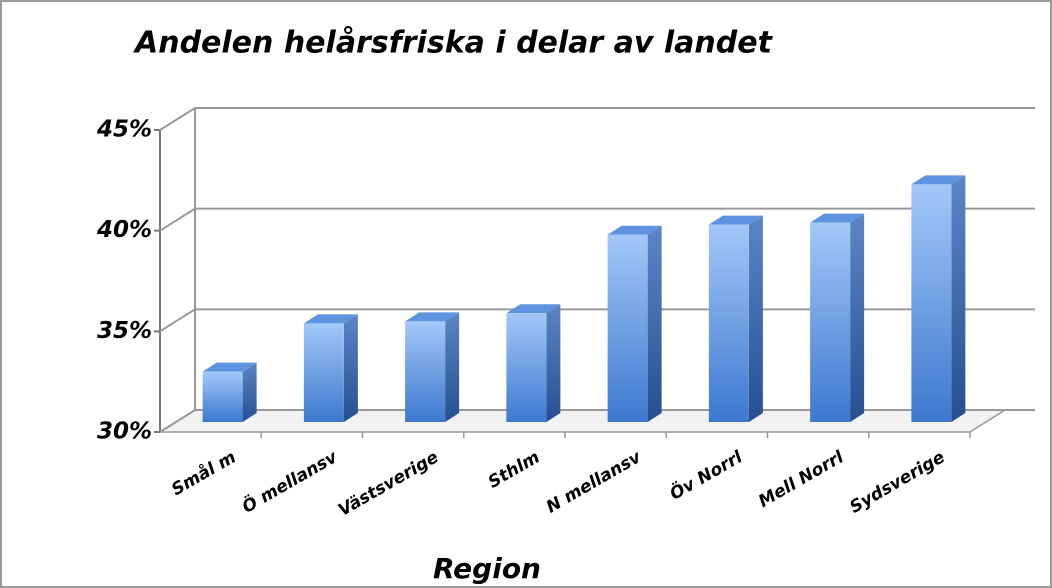  I want to click on x-axis-label: Region, so click(487, 568).